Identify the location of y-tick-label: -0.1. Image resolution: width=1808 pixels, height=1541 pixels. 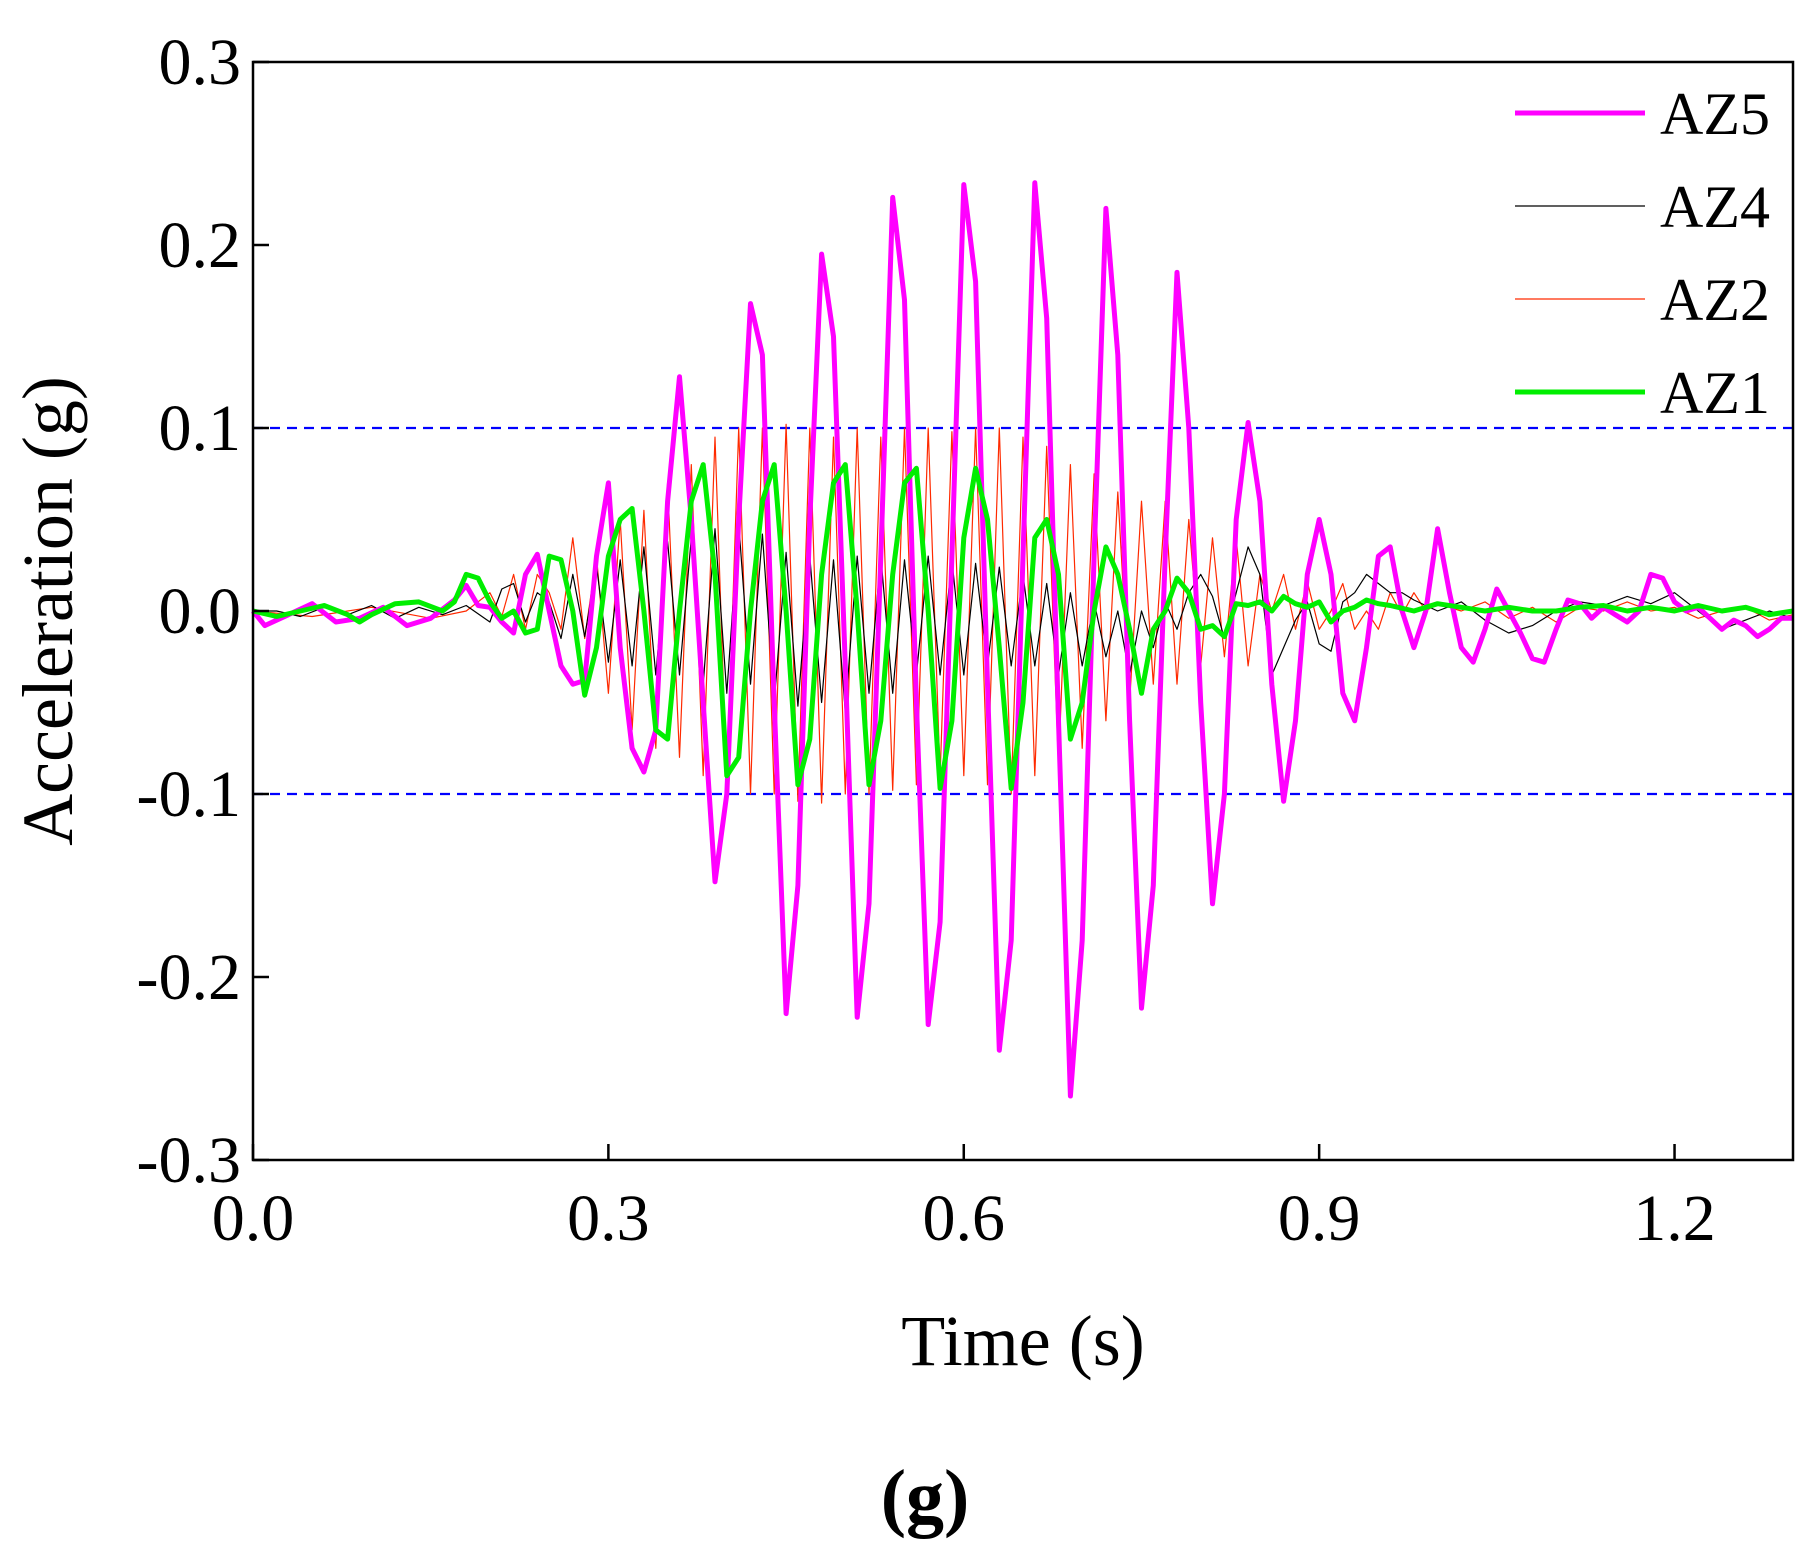
(189, 794).